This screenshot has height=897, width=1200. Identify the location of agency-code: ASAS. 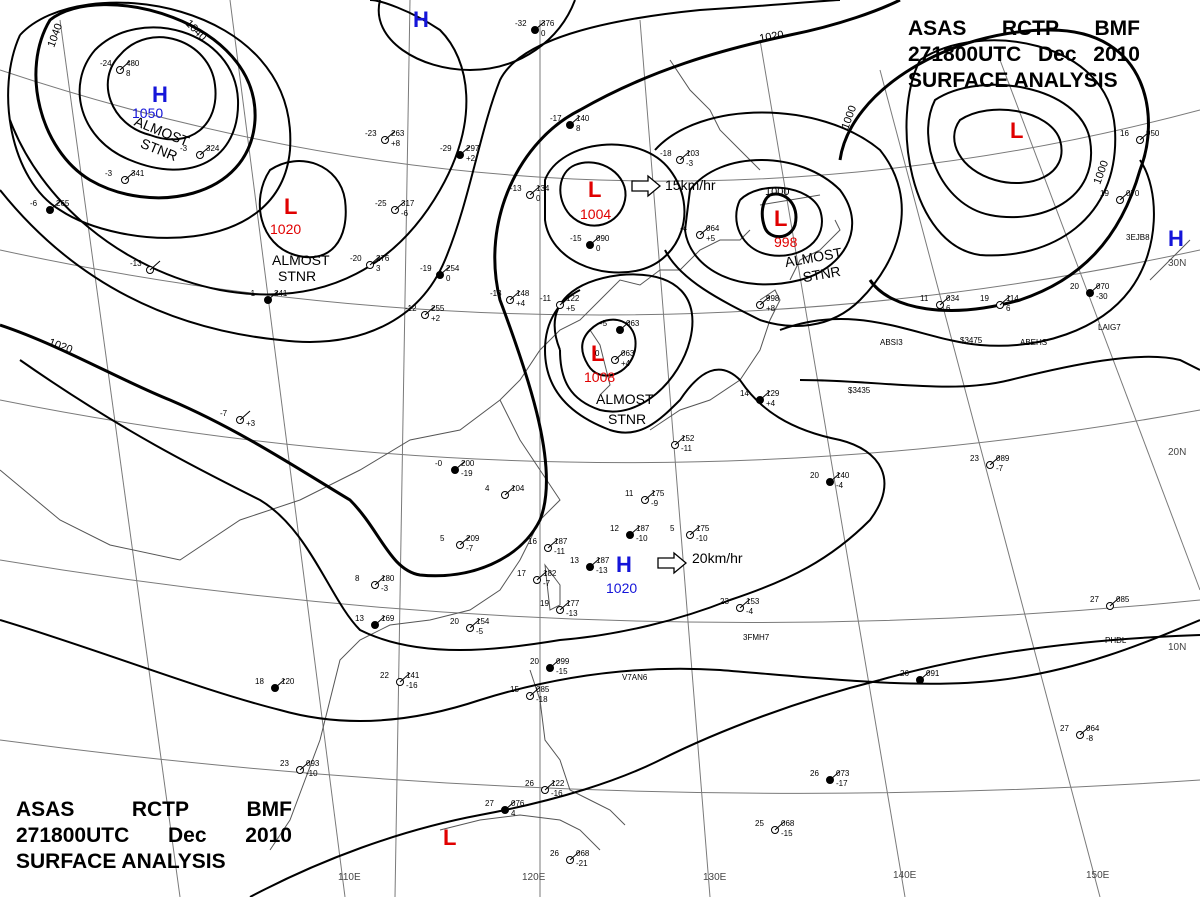
(937, 28).